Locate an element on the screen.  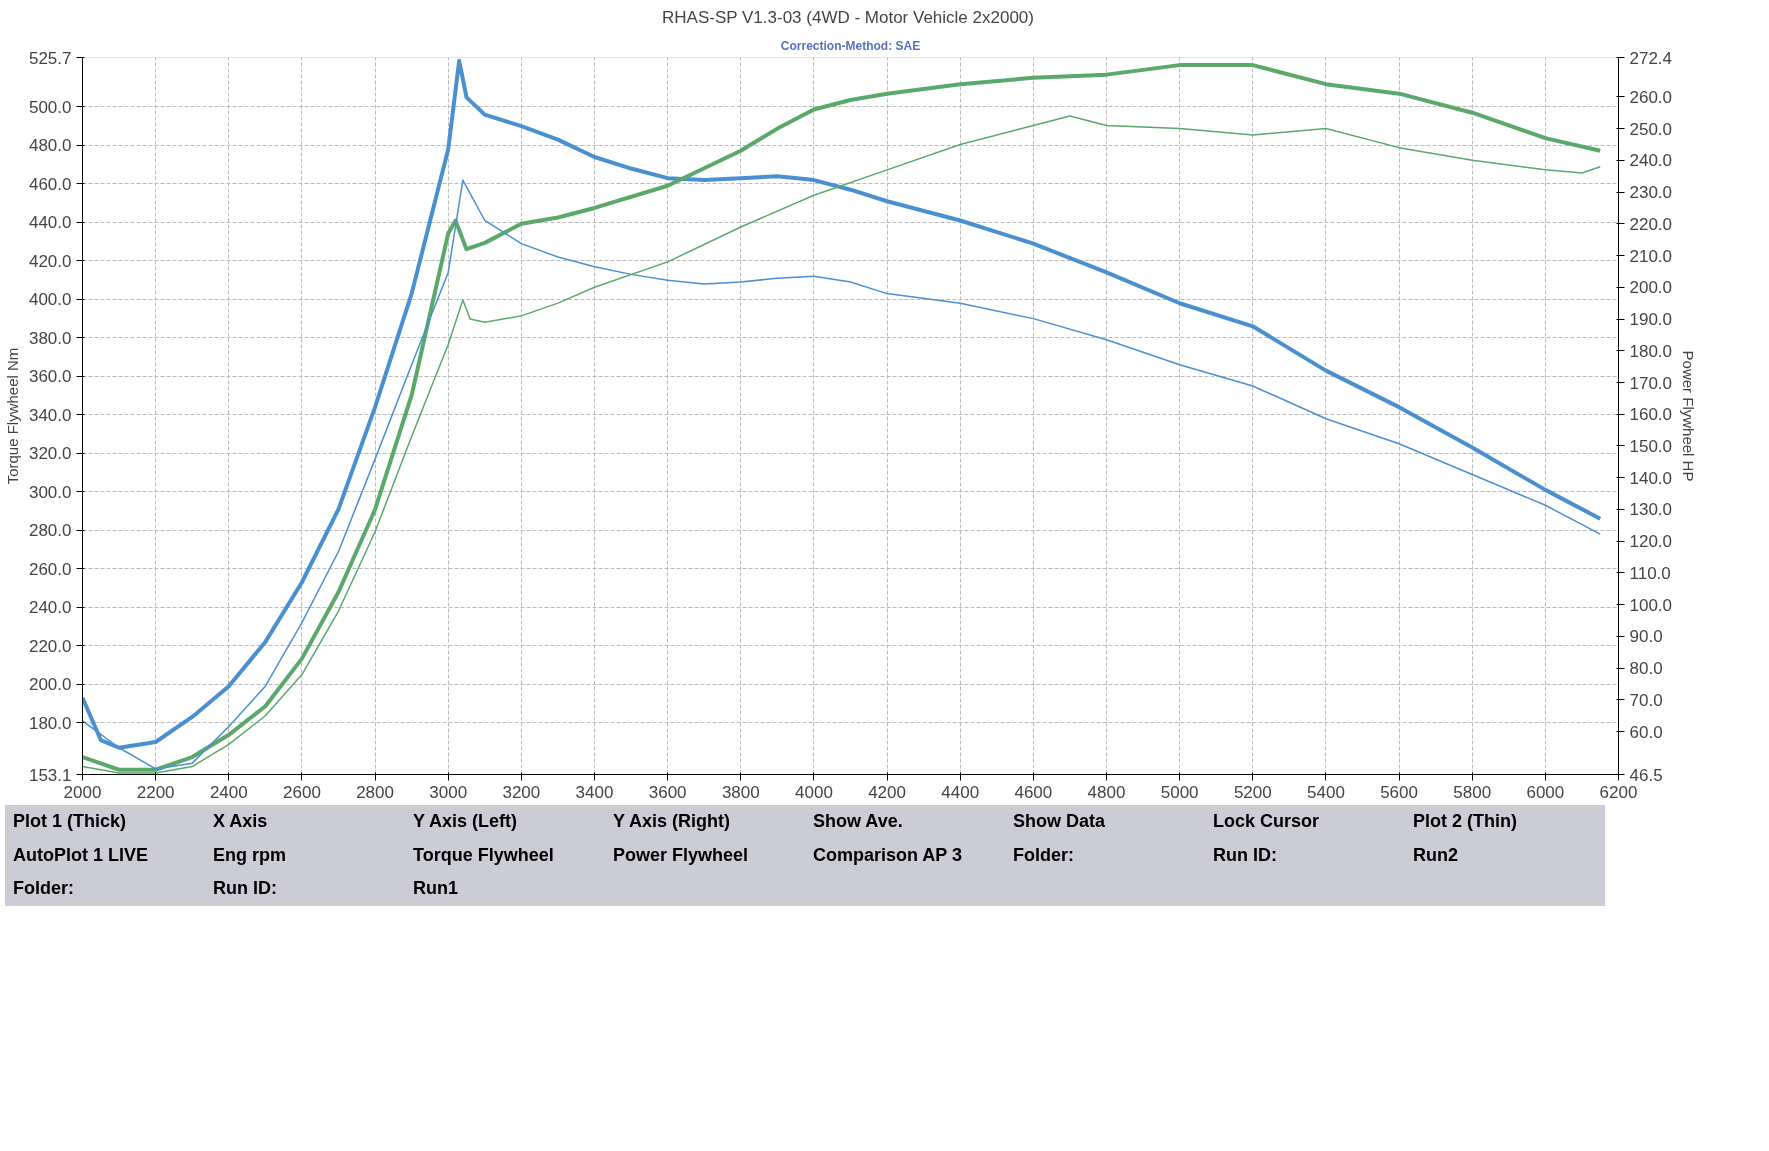
y-tick-label: 460.0 is located at coordinates (50, 184).